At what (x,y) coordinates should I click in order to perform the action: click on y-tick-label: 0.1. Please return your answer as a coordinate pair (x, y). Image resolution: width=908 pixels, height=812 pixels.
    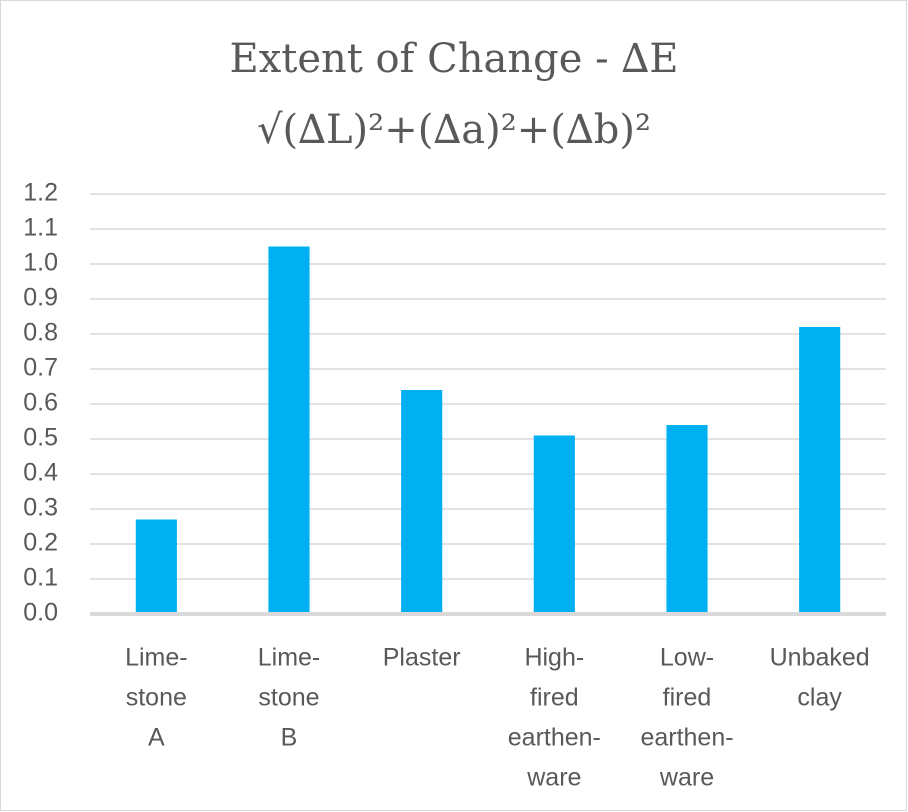
    Looking at the image, I should click on (40, 578).